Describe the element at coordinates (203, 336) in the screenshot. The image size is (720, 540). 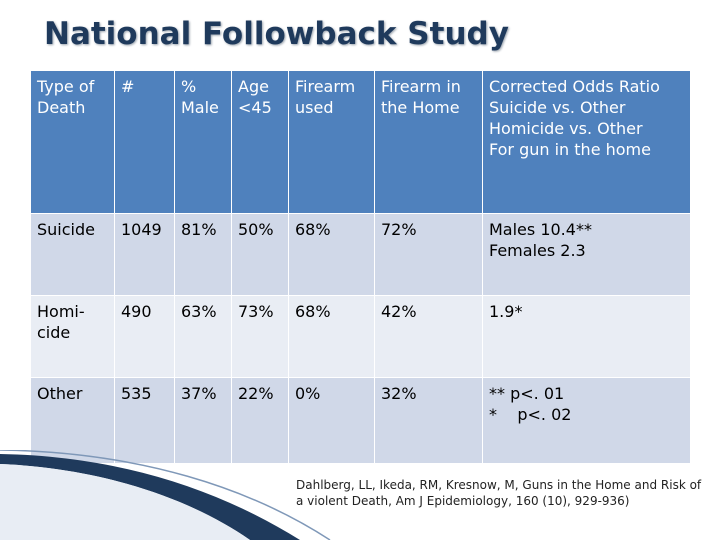
I see `cell-male: 63%` at that location.